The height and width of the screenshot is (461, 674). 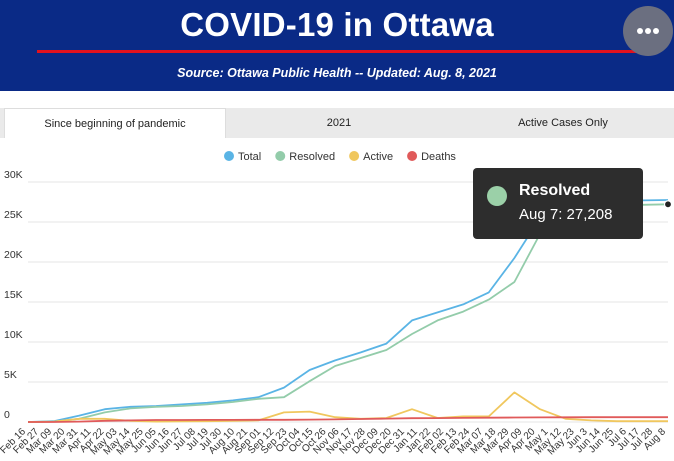 What do you see at coordinates (566, 214) in the screenshot?
I see `tooltip-value: Aug 7: 27,208` at bounding box center [566, 214].